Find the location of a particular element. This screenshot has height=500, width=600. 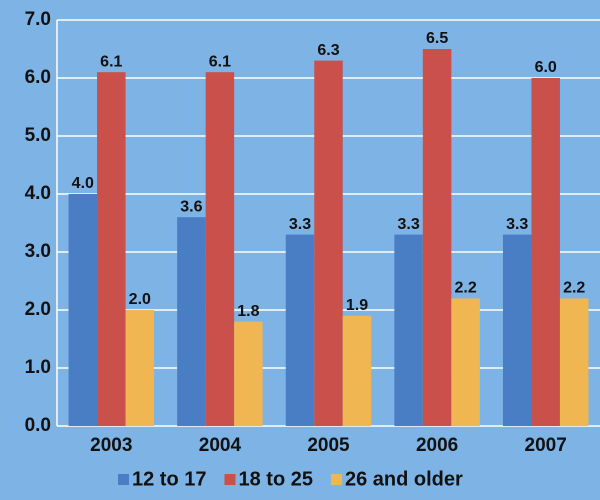

y-tick-label: 7.0 is located at coordinates (38, 19).